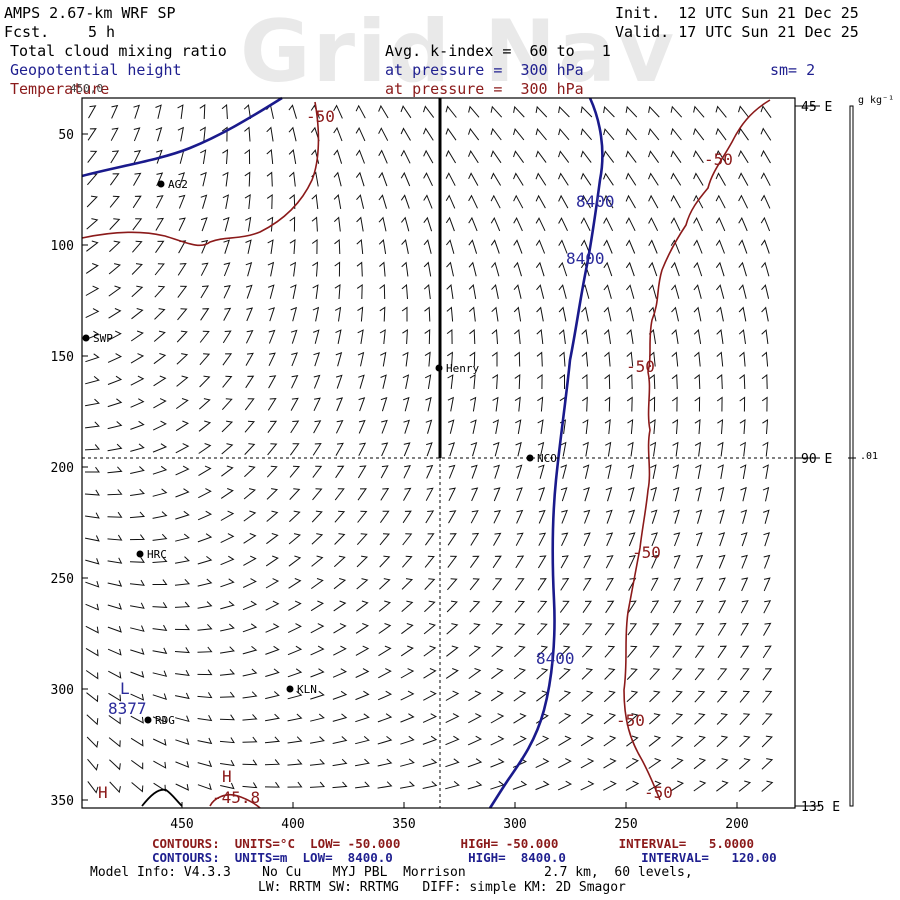 The width and height of the screenshot is (900, 900). I want to click on station-label-swp: SWP, so click(103, 338).